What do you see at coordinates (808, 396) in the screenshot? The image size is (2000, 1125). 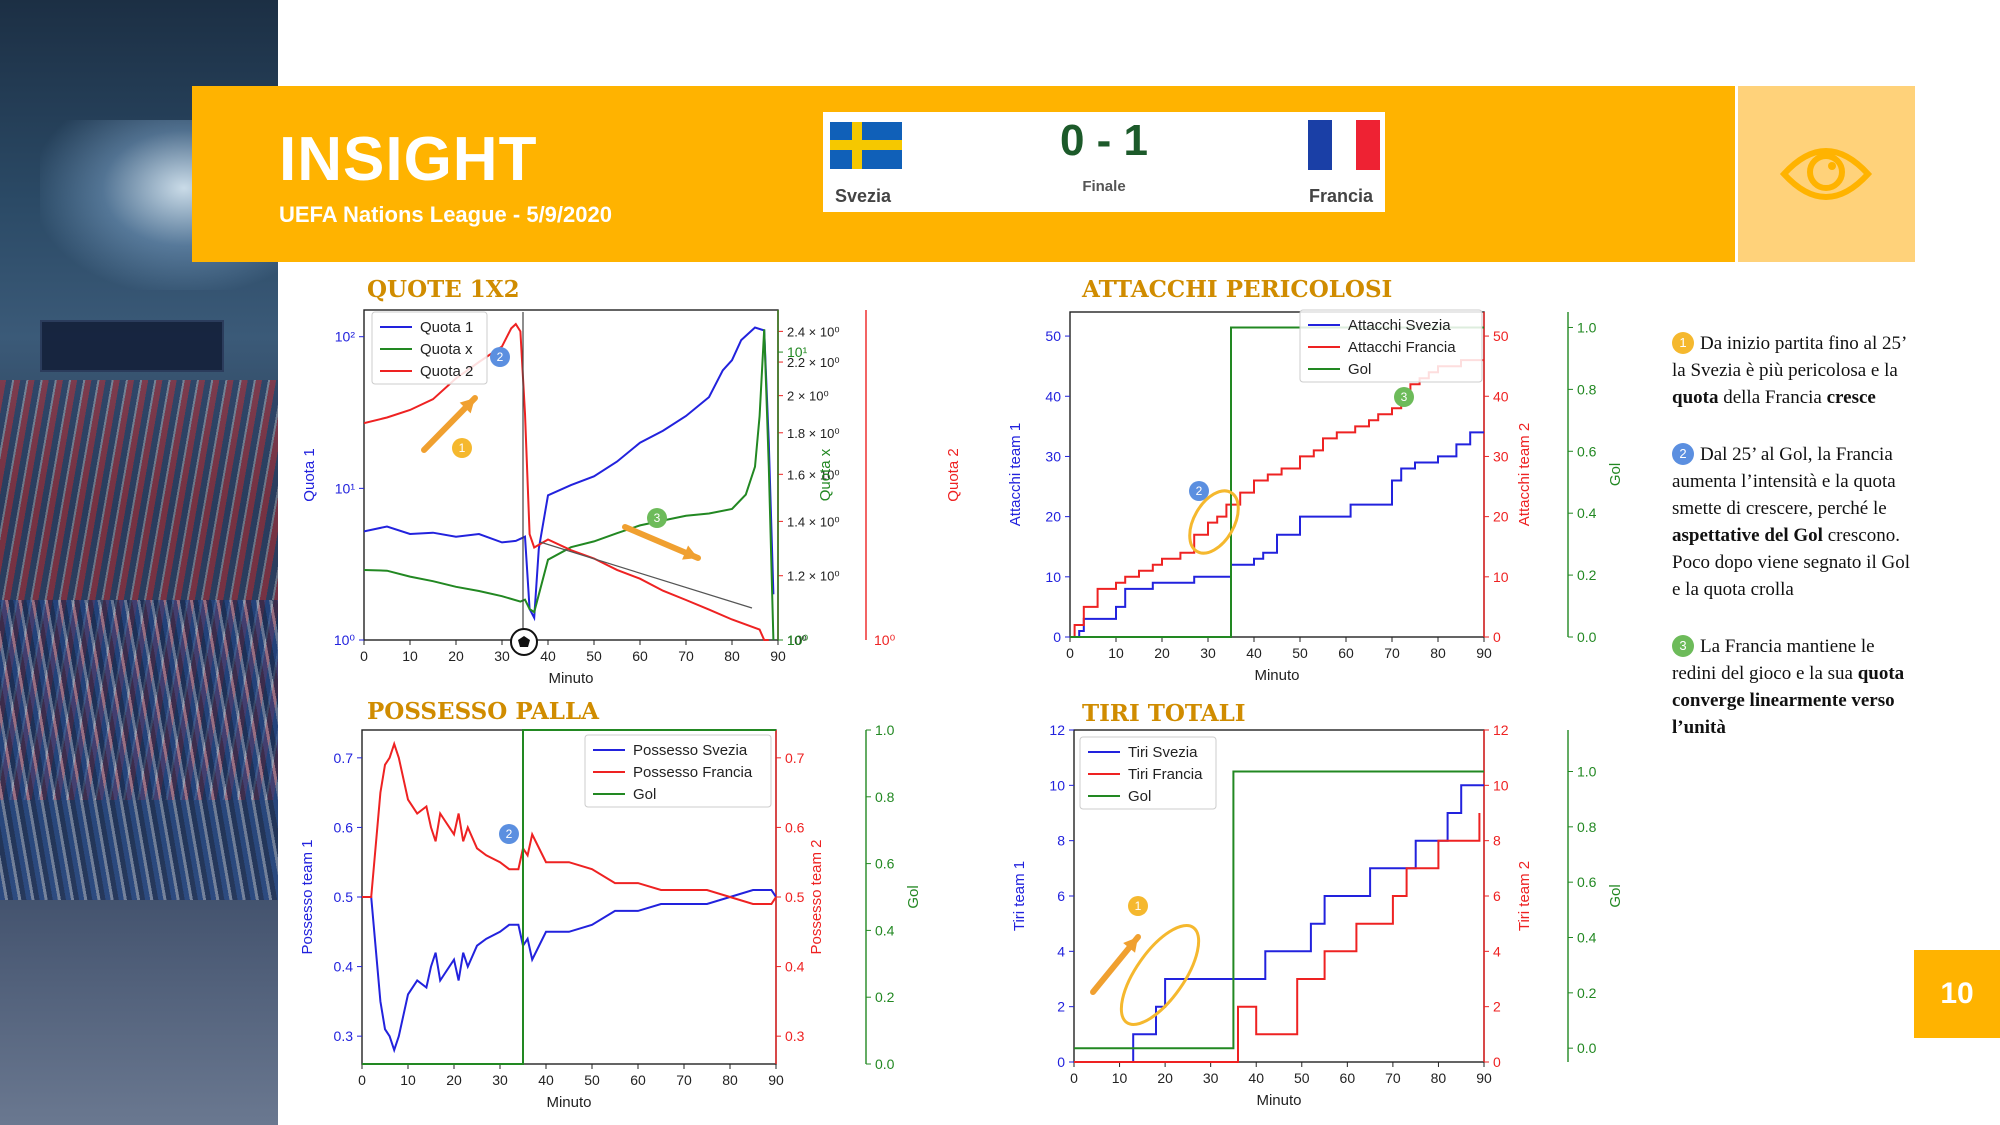 I see `right1-tick-label: 2 × 10⁰` at bounding box center [808, 396].